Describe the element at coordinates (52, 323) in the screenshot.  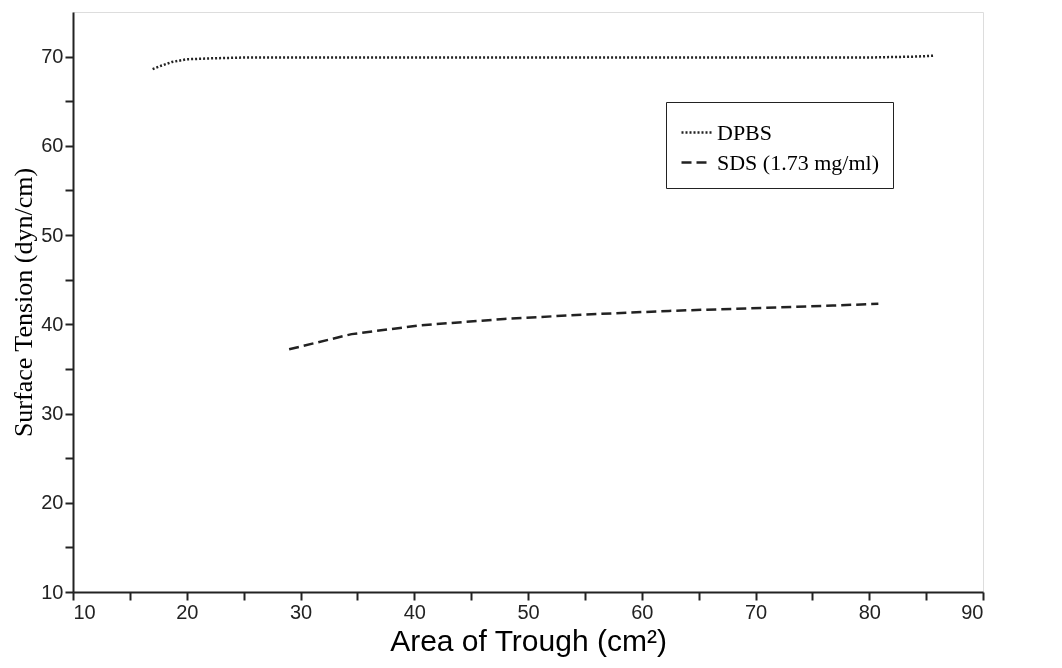
I see `y-tick-label: 40` at that location.